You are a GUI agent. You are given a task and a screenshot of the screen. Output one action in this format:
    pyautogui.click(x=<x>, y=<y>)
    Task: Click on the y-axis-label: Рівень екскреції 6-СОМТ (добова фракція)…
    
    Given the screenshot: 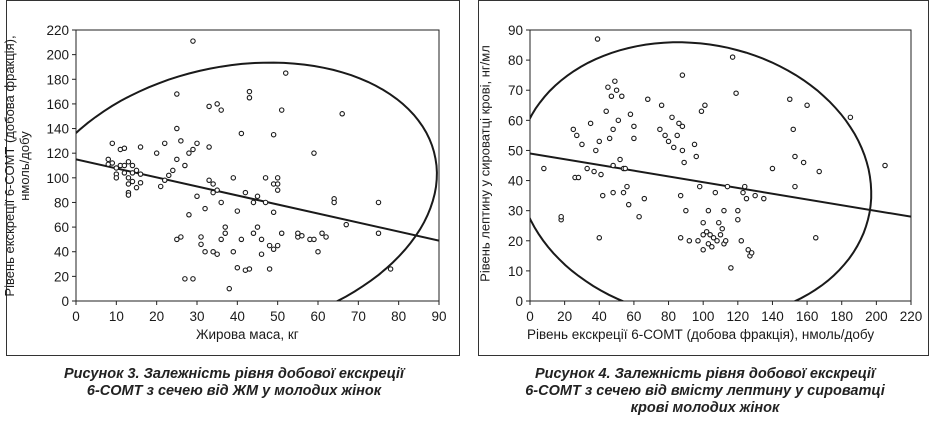 What is the action you would take?
    pyautogui.click(x=17, y=166)
    